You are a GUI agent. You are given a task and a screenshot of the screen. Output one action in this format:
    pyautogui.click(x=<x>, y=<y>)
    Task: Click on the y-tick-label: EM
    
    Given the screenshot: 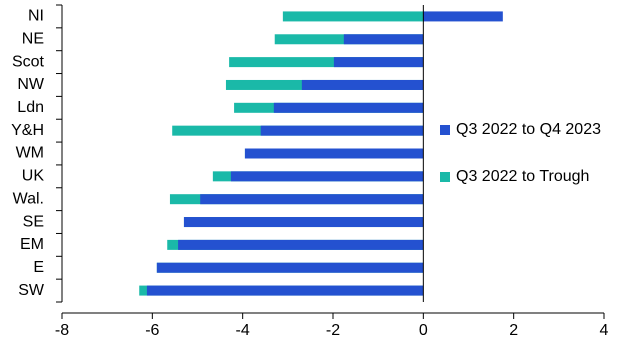 What is the action you would take?
    pyautogui.click(x=32, y=244)
    